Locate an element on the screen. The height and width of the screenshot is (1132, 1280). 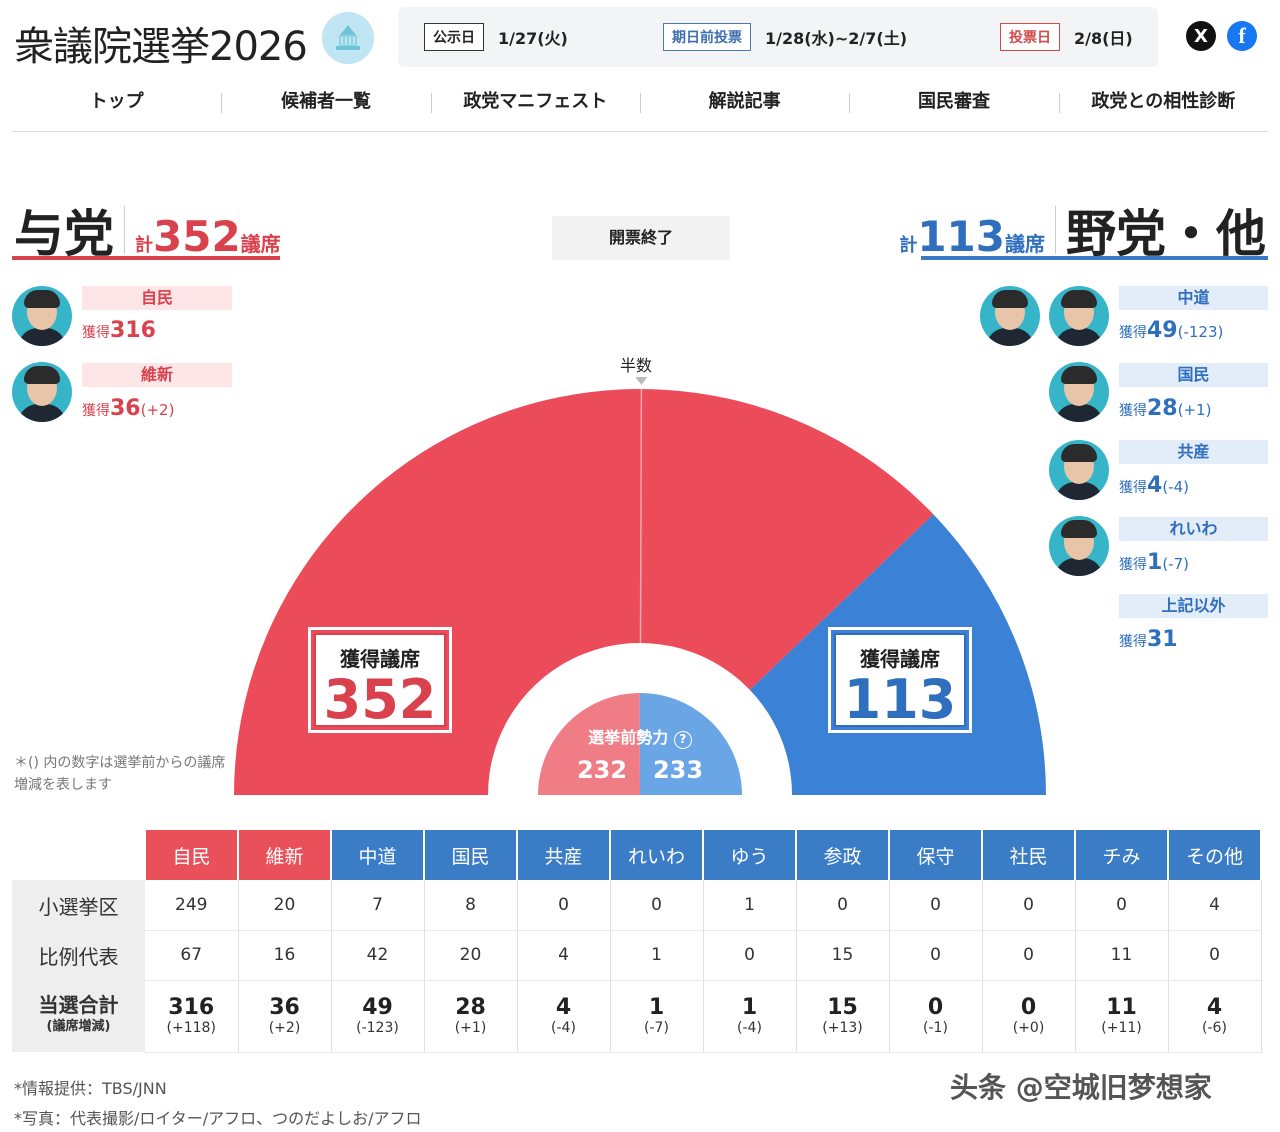
majority-label: 半数 is located at coordinates (636, 365).